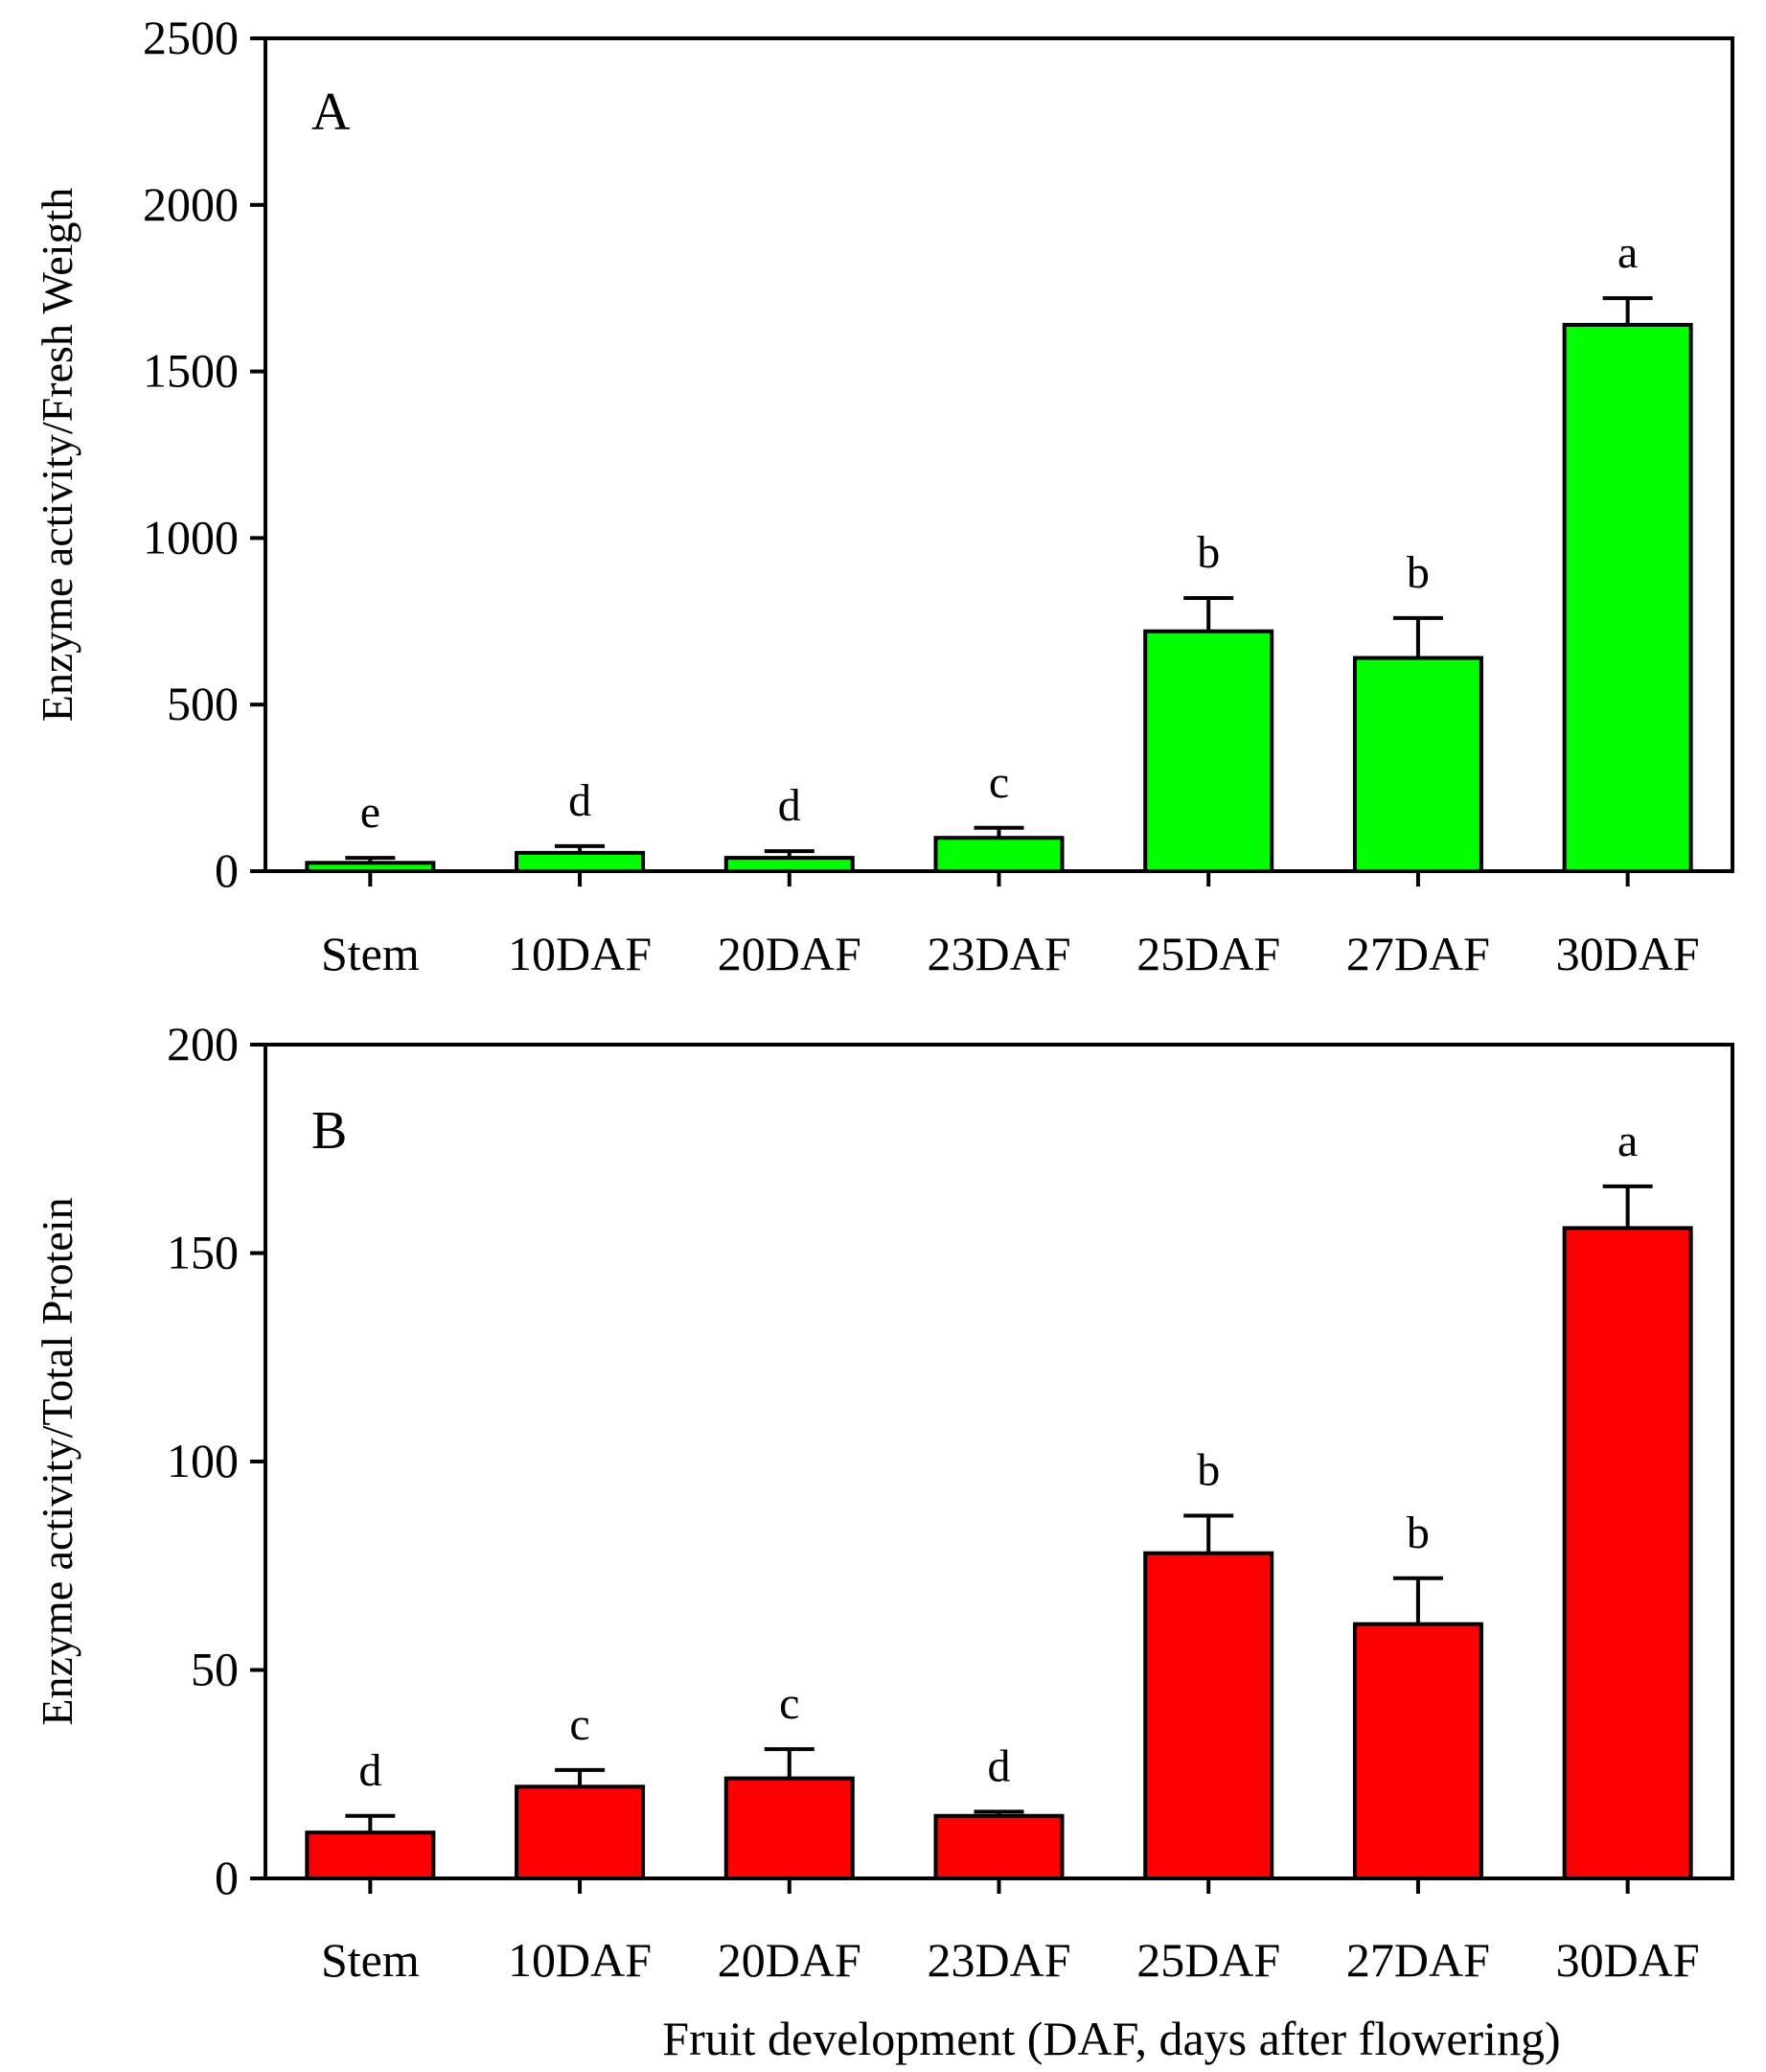  I want to click on y-tick-label: 150, so click(203, 1252).